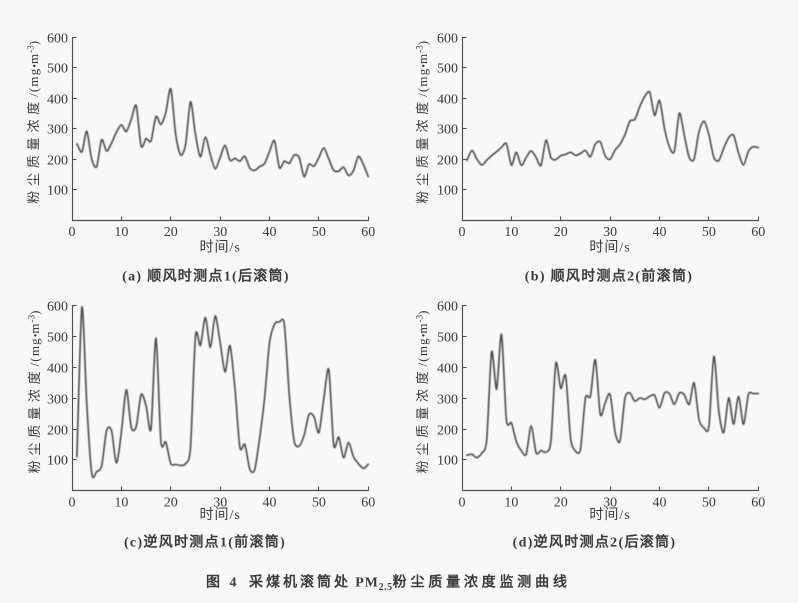 This screenshot has height=603, width=798. Describe the element at coordinates (409, 584) in the screenshot. I see `svg-text: 采煤机滚筒处 PM2.5粉尘质量浓度监测曲线` at that location.